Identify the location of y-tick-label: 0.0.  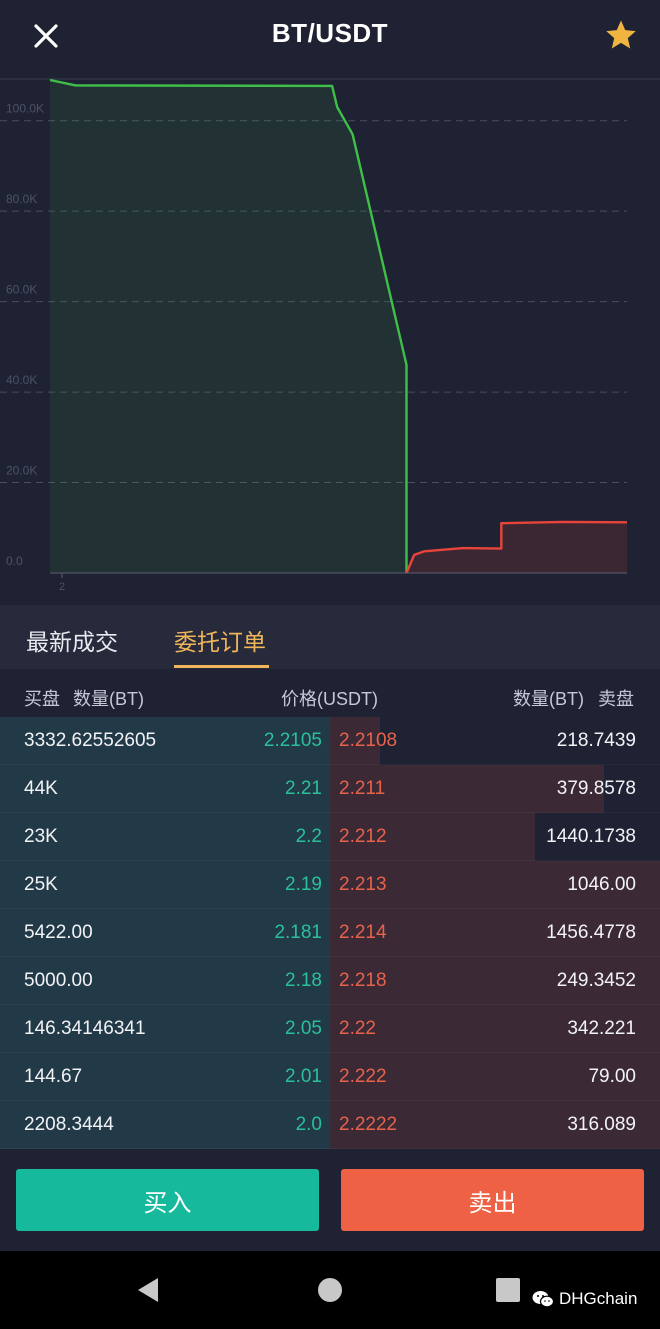
(14, 561).